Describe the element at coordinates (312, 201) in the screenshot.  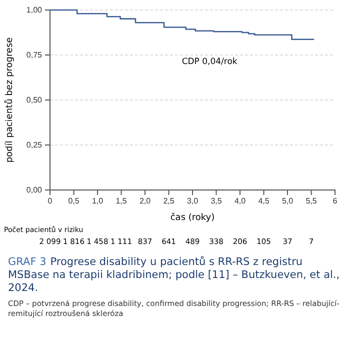
I see `x-tick-label: 5,5` at that location.